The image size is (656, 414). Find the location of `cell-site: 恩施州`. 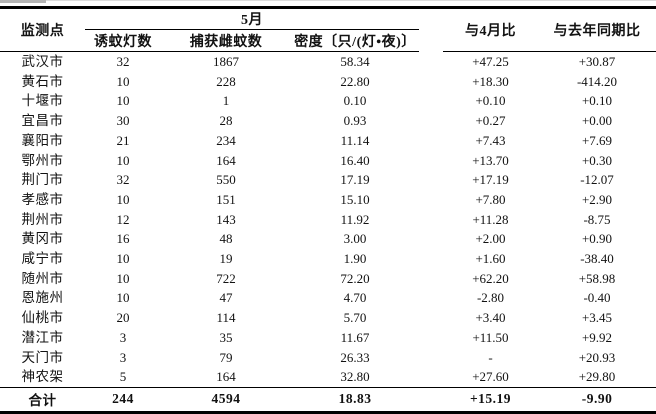

cell-site: 恩施州 is located at coordinates (42, 298).